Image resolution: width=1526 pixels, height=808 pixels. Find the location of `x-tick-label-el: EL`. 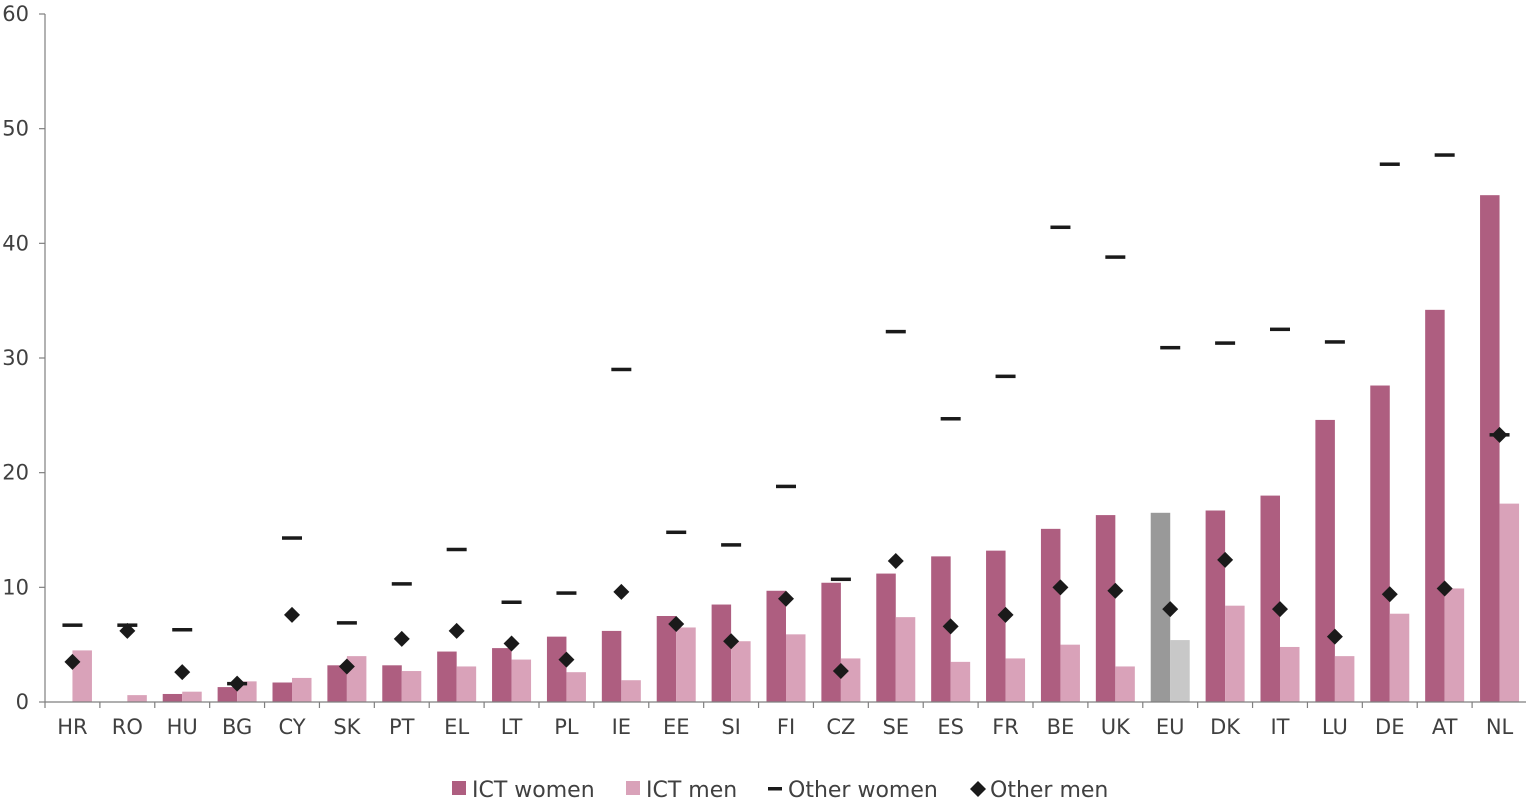

x-tick-label-el: EL is located at coordinates (456, 727).